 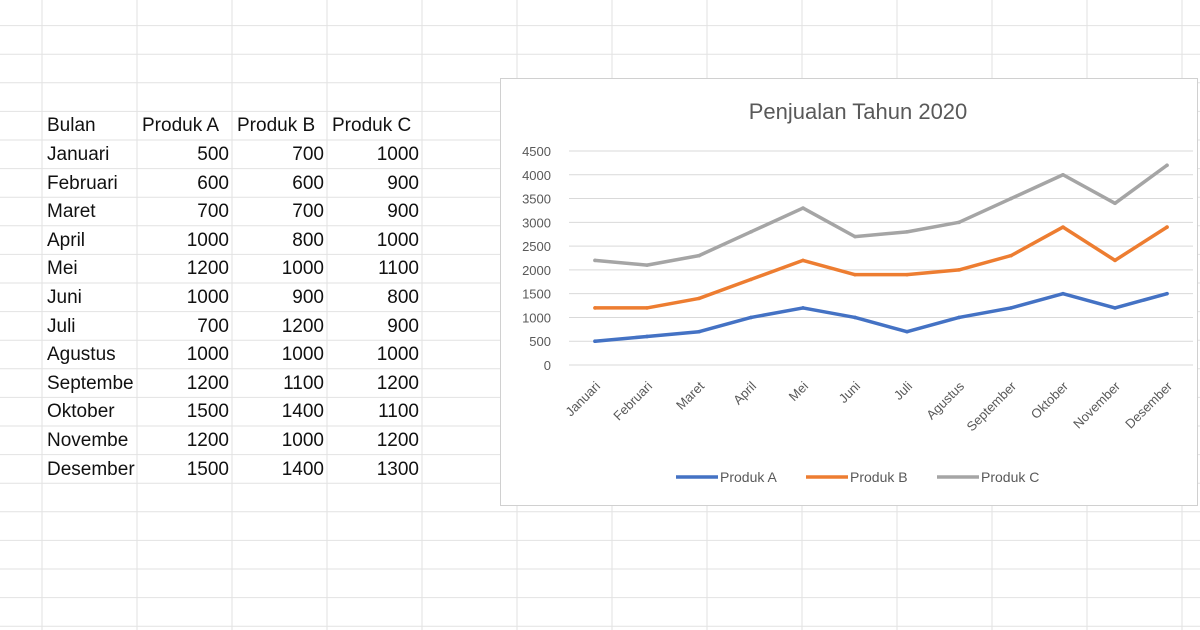 I want to click on cell-month: Maret, so click(x=71, y=212).